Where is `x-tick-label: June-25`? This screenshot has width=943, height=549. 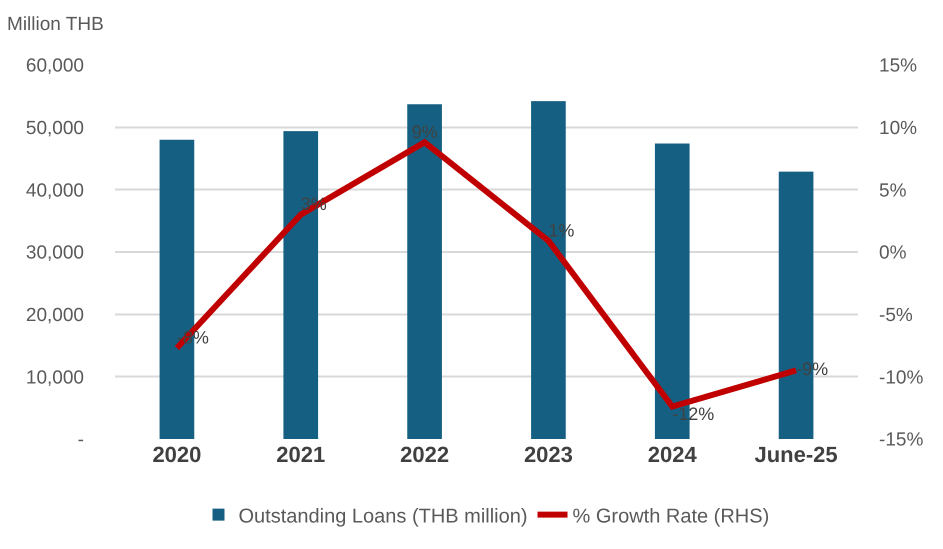 x-tick-label: June-25 is located at coordinates (796, 454).